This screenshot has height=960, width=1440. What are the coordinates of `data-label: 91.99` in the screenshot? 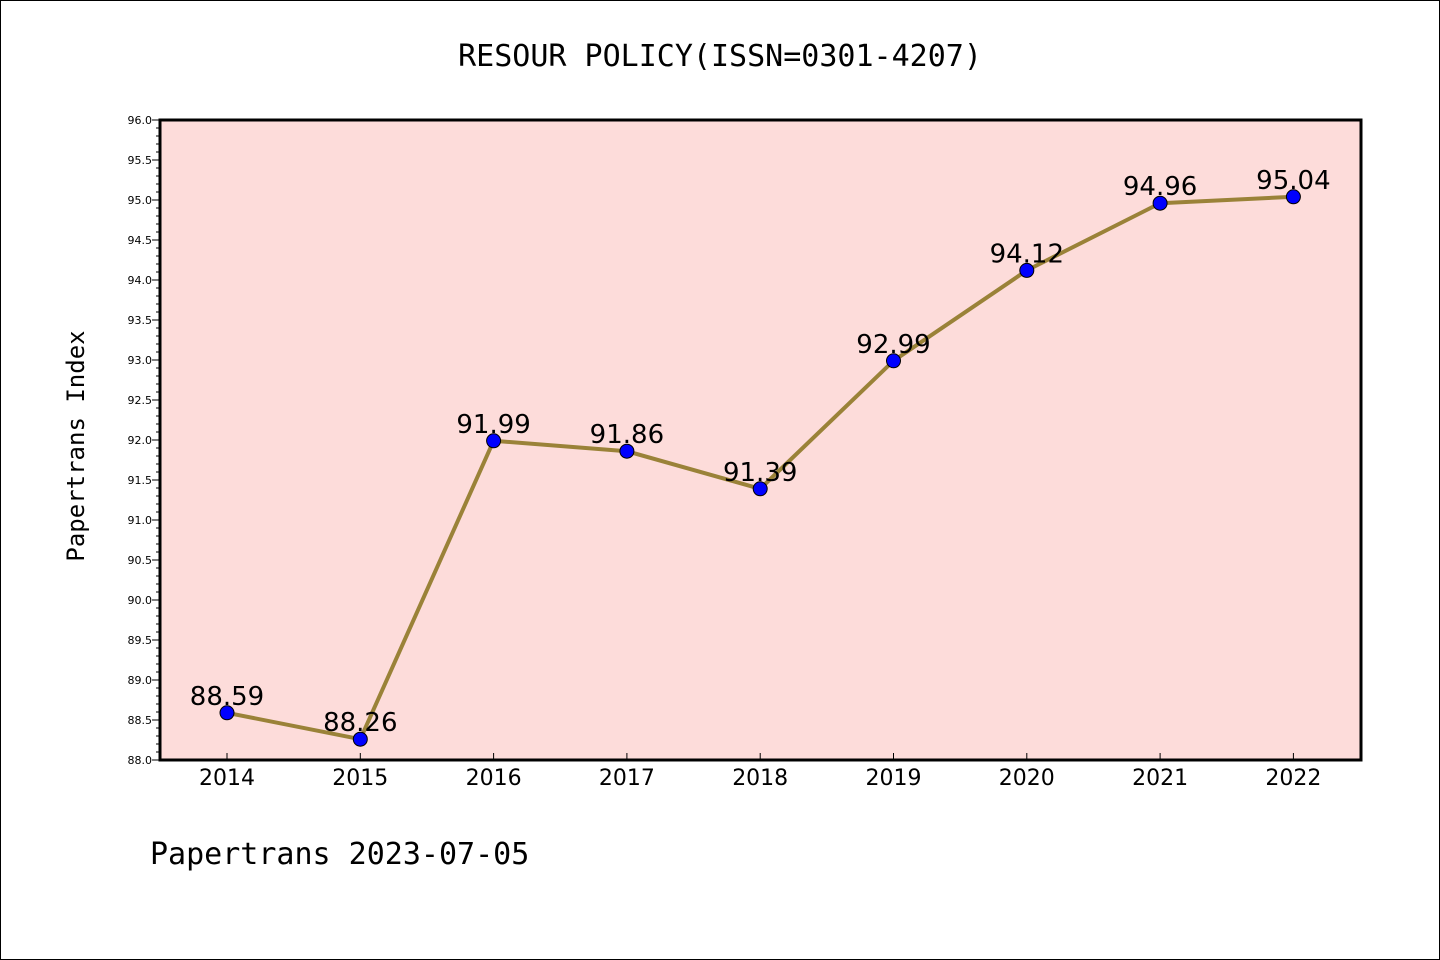 It's located at (493, 425).